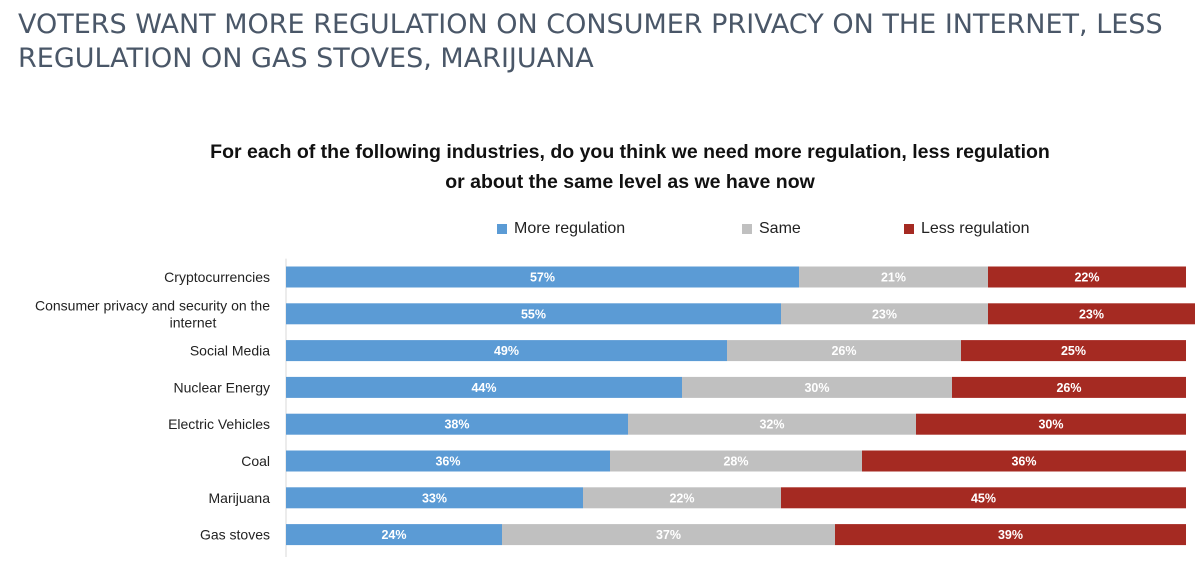 The image size is (1200, 565). What do you see at coordinates (219, 424) in the screenshot?
I see `category-label: Electric Vehicles` at bounding box center [219, 424].